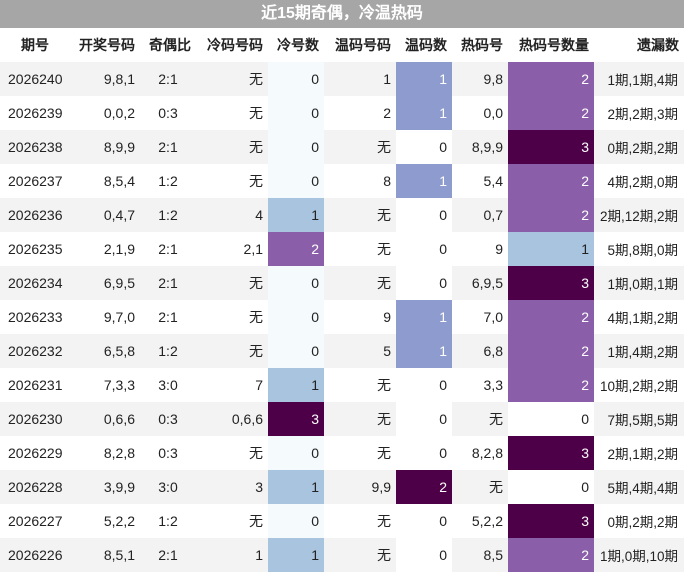 The image size is (684, 573). Describe the element at coordinates (35, 283) in the screenshot. I see `cell-issue: 2026234` at that location.